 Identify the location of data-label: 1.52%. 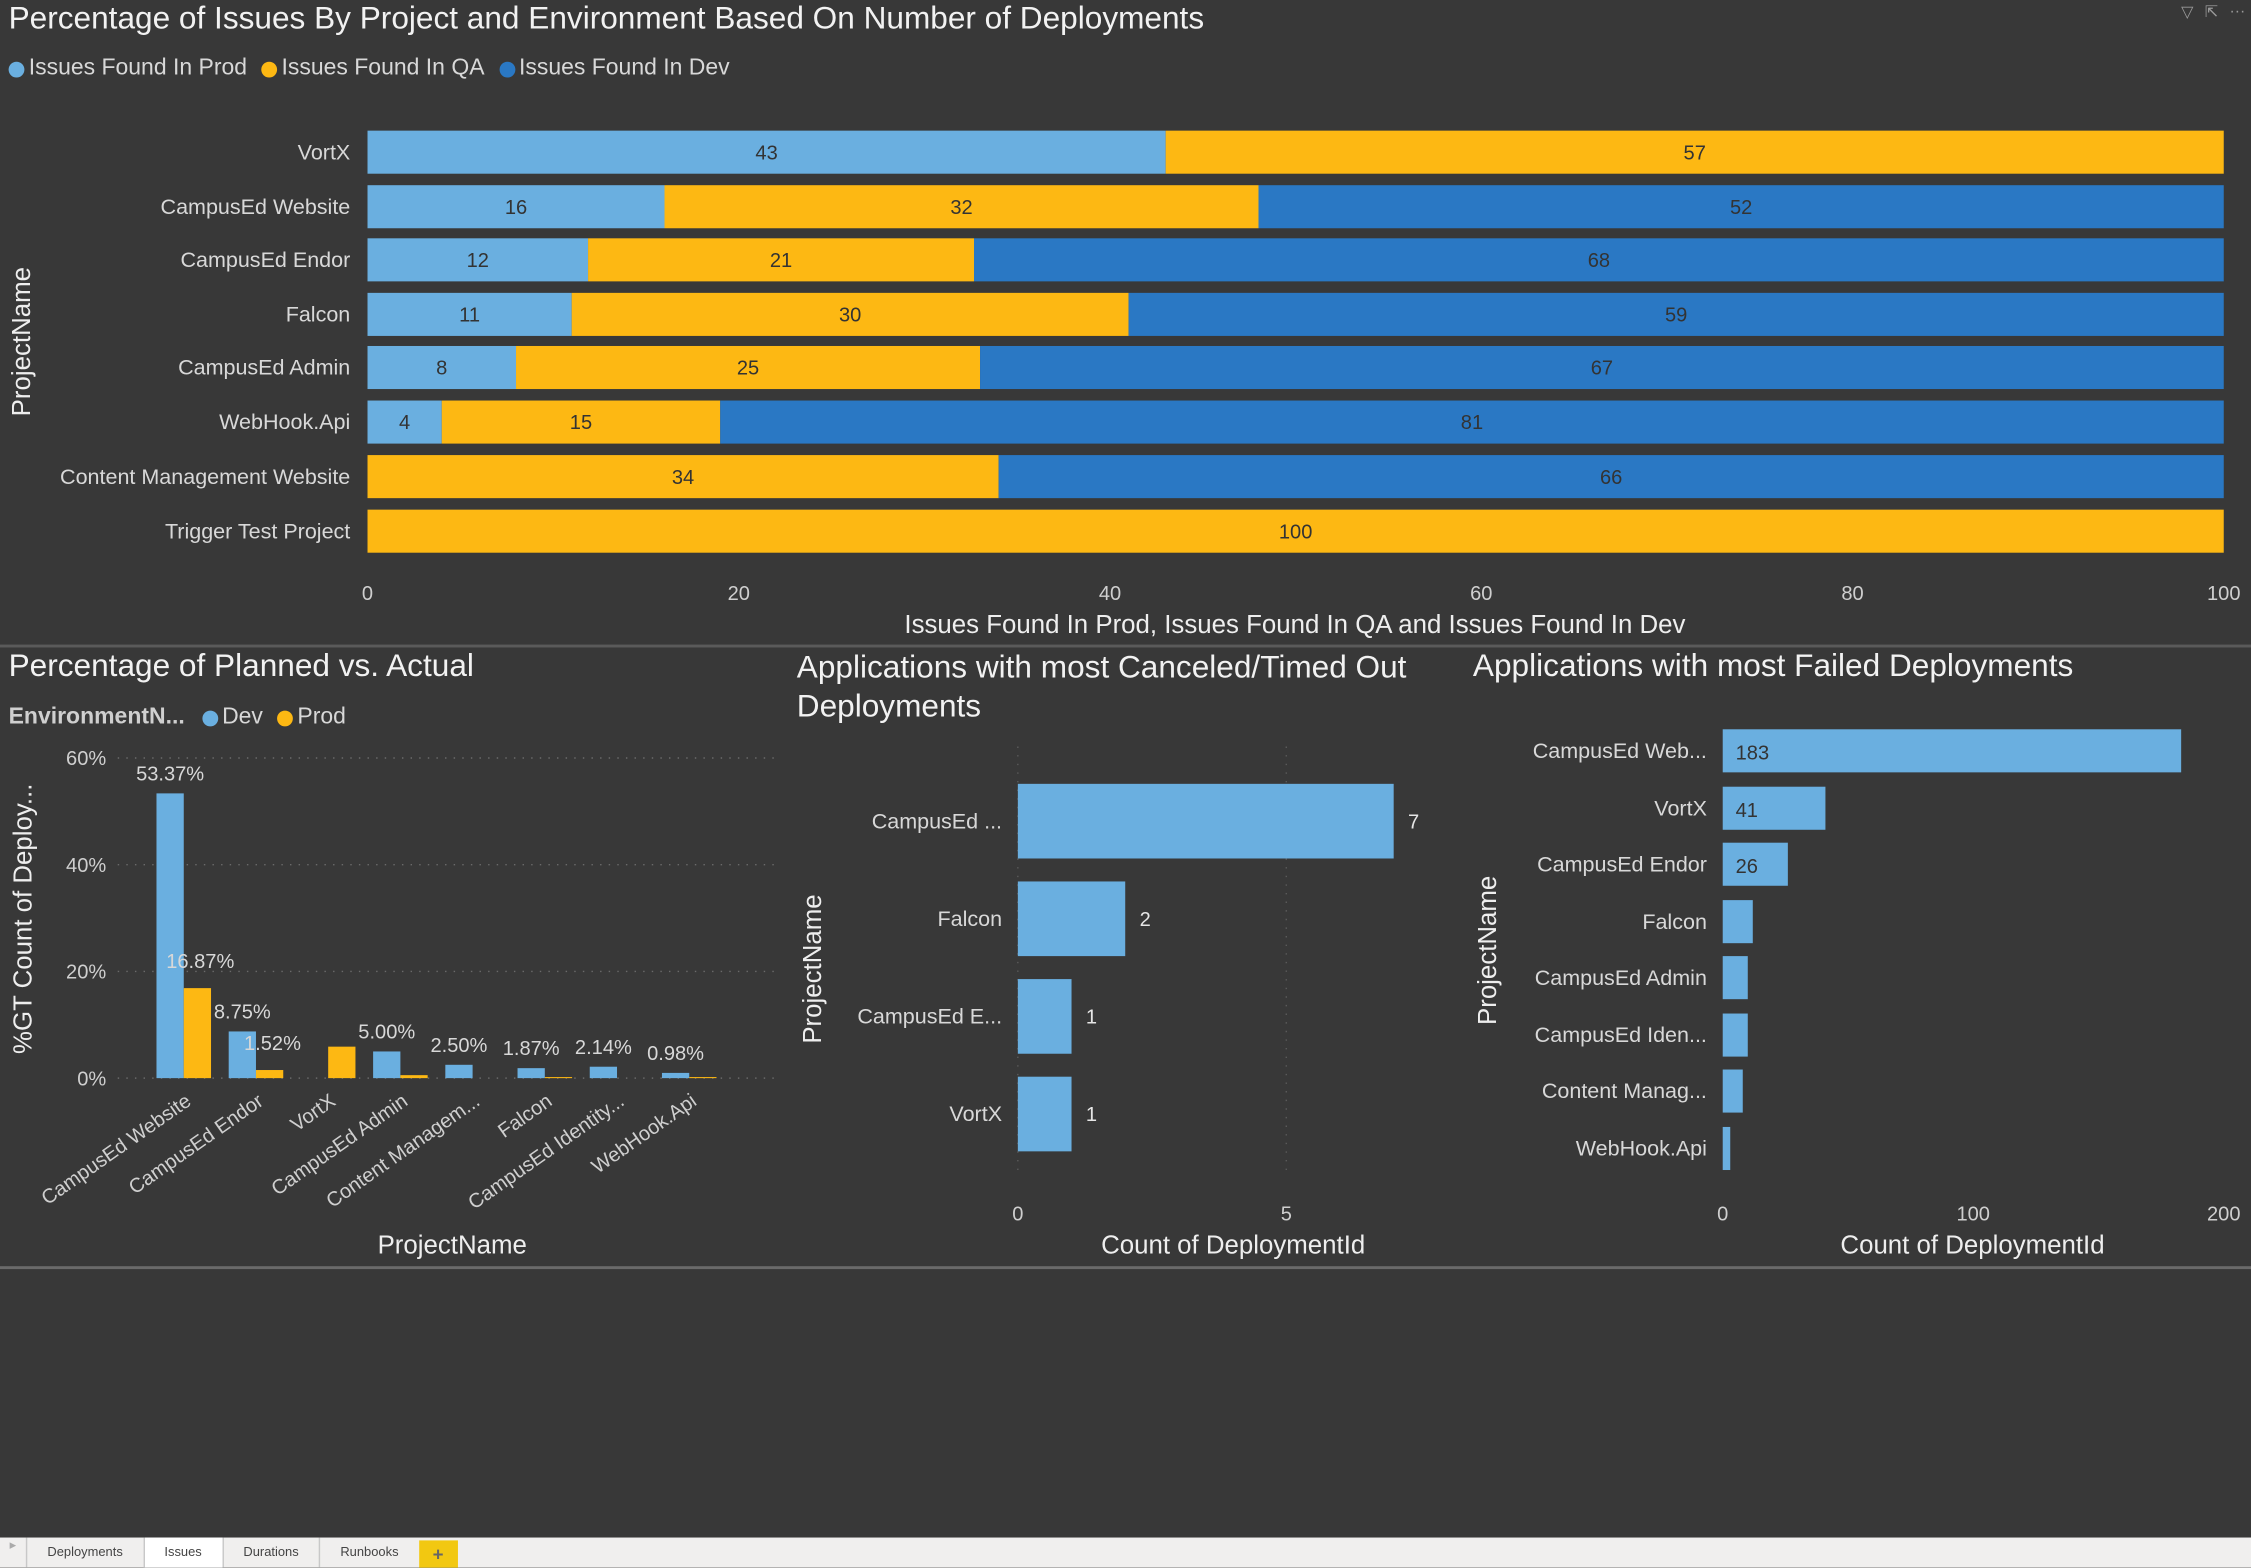
(272, 1044).